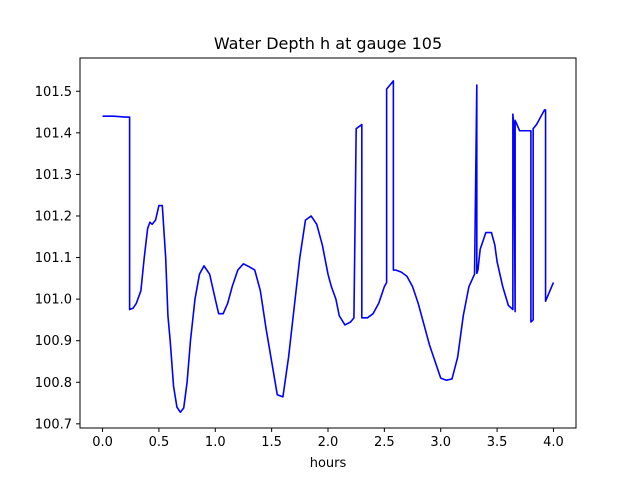 The width and height of the screenshot is (640, 480). Describe the element at coordinates (440, 442) in the screenshot. I see `x-tick-label: 3.0` at that location.